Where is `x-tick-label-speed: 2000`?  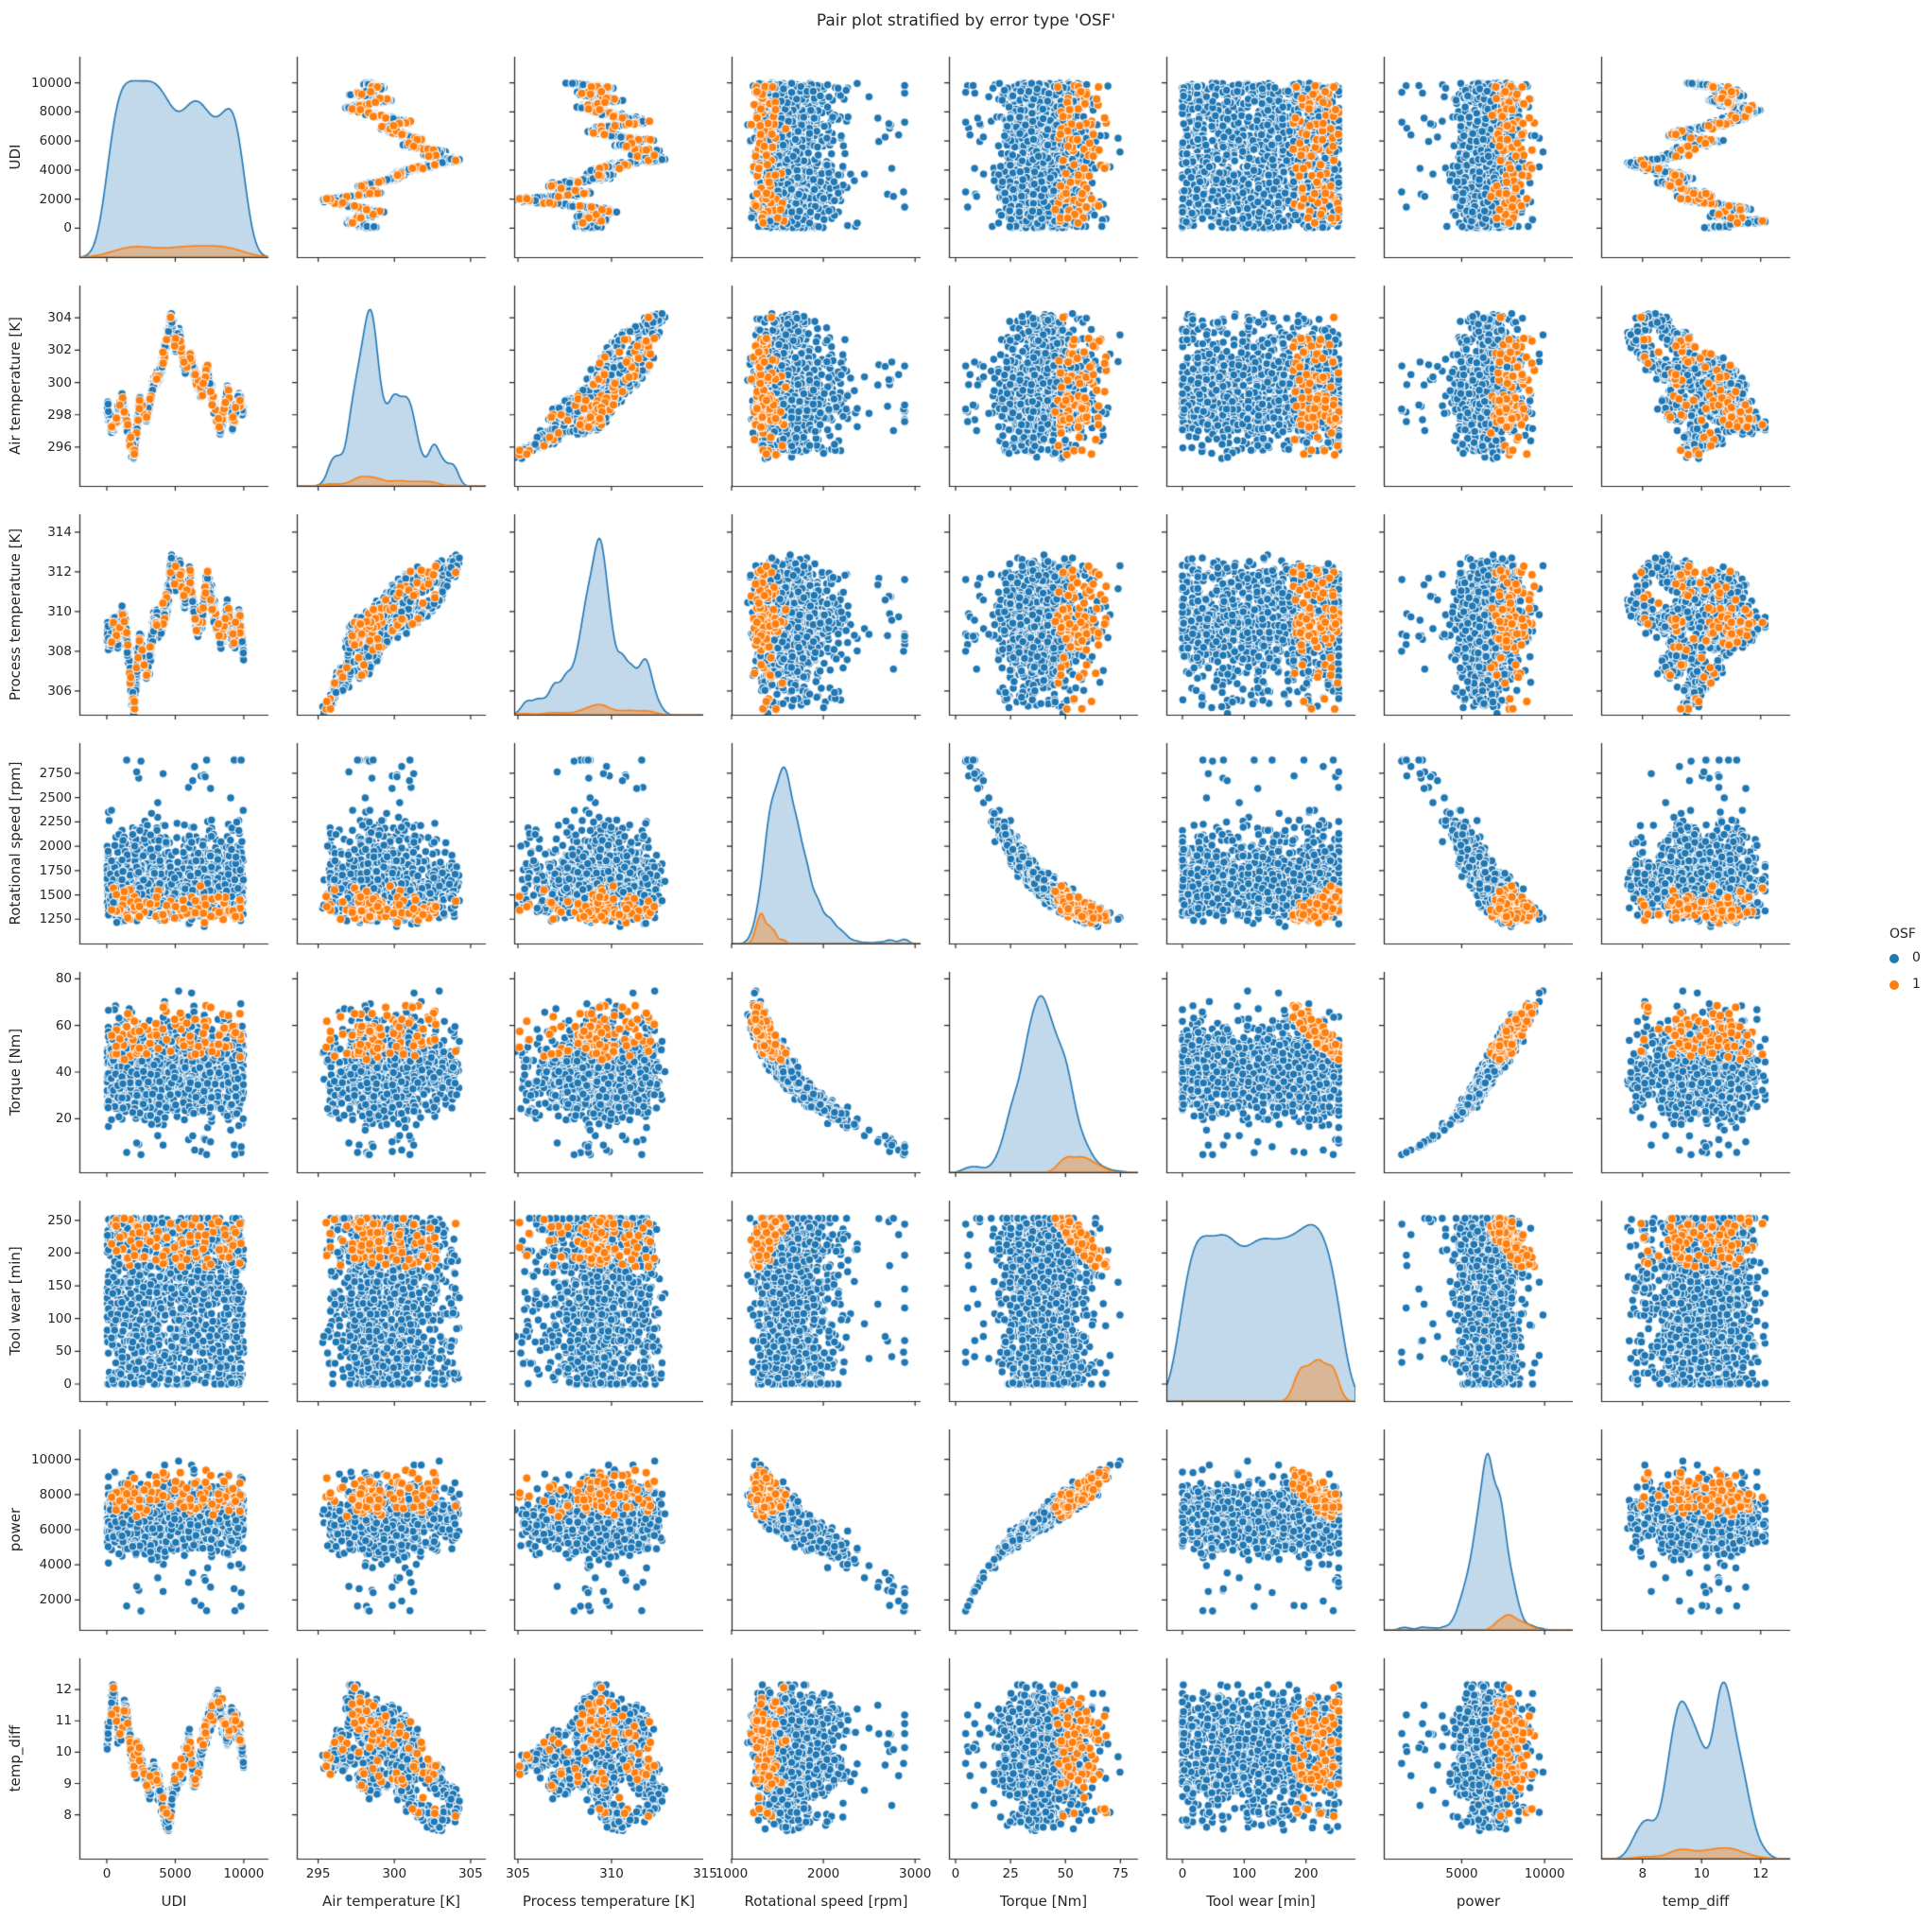 x-tick-label-speed: 2000 is located at coordinates (823, 1874).